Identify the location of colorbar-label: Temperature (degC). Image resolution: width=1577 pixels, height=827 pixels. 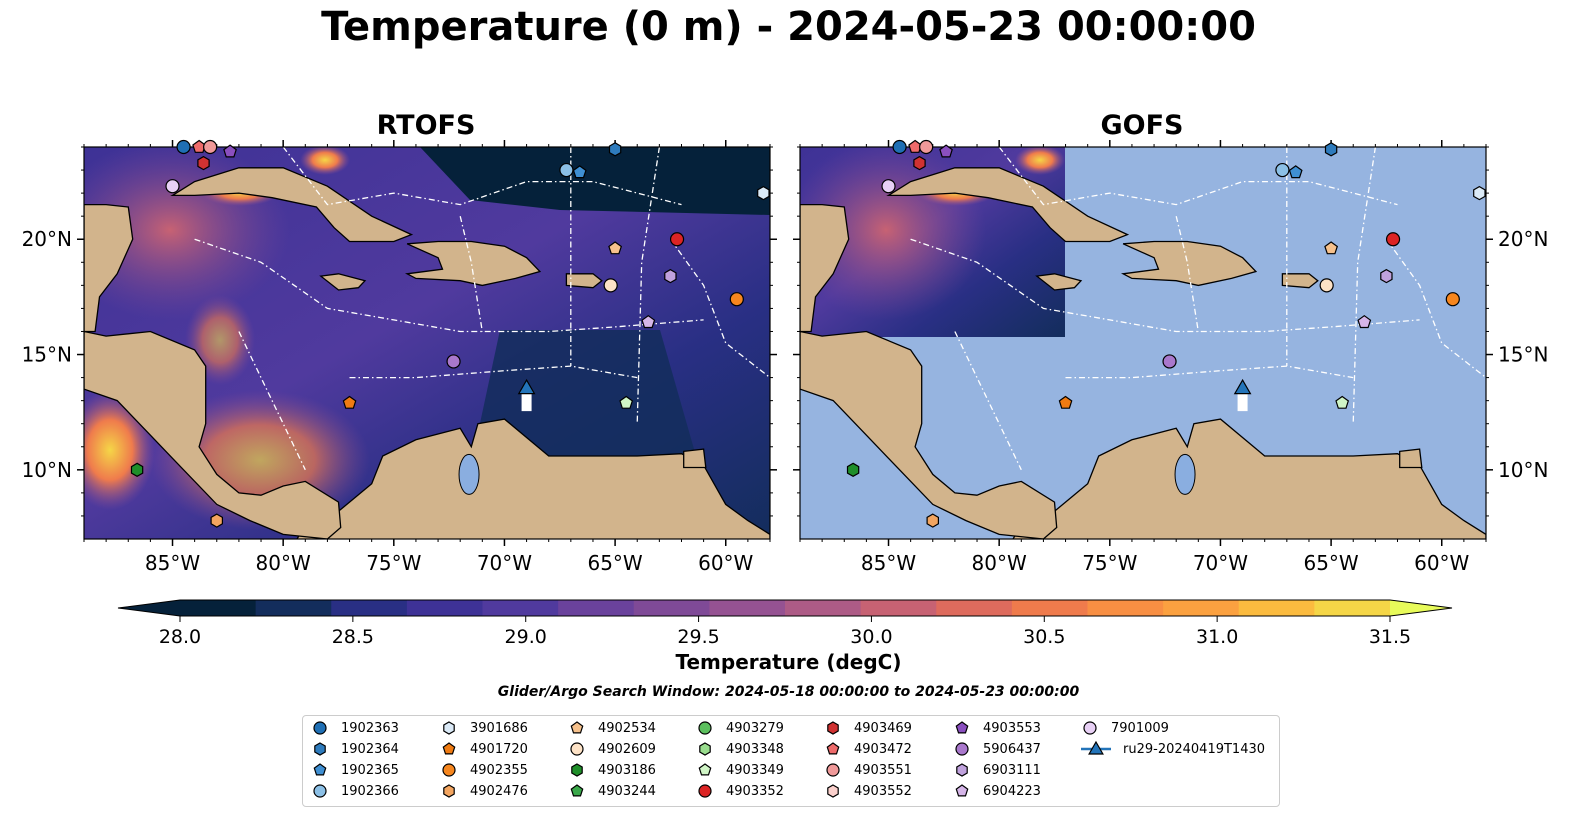
(788, 662).